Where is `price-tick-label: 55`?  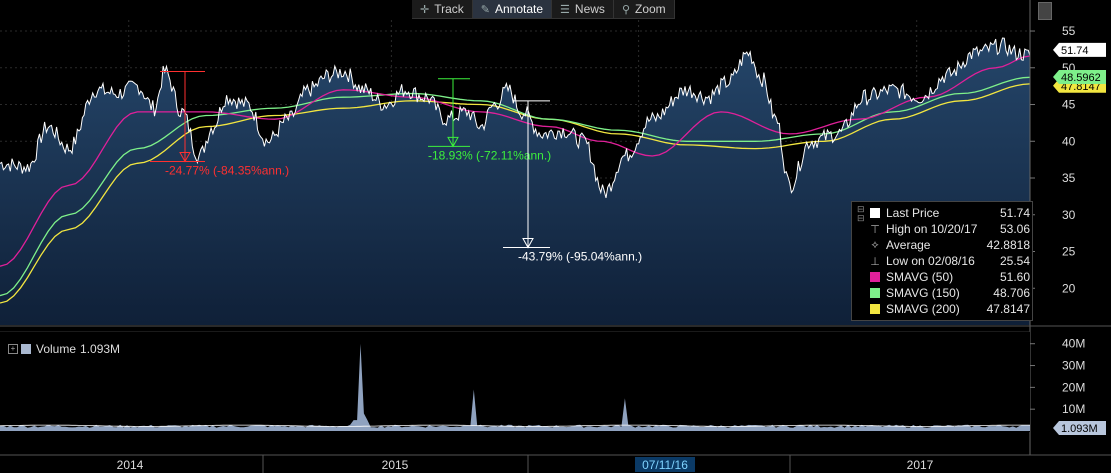 price-tick-label: 55 is located at coordinates (1069, 31).